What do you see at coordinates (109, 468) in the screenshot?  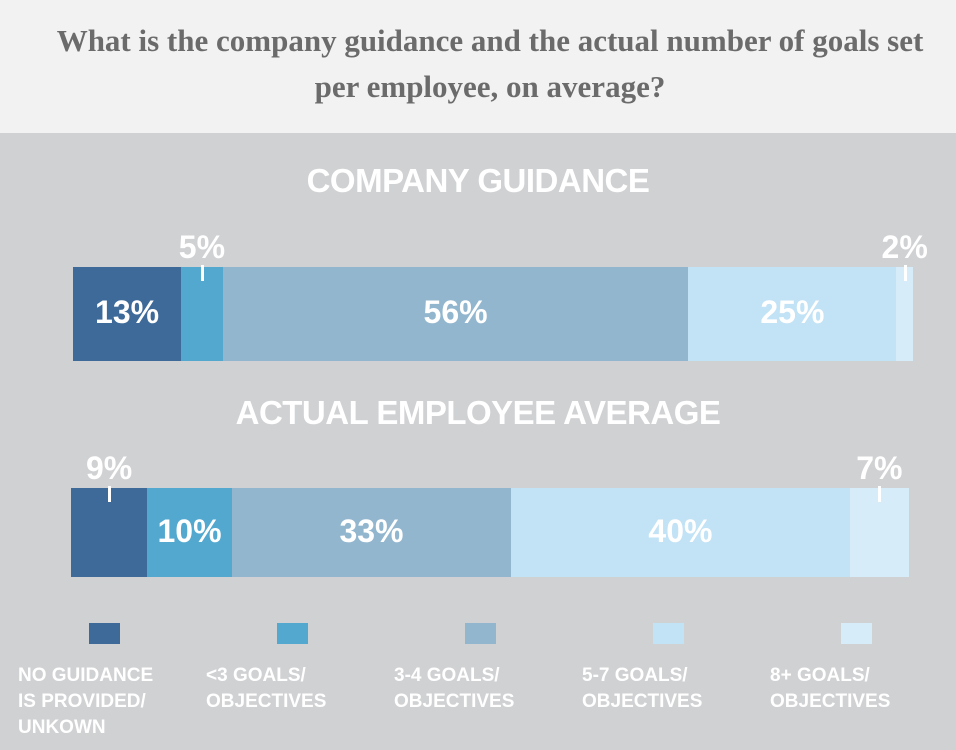 I see `data-label: 9%` at bounding box center [109, 468].